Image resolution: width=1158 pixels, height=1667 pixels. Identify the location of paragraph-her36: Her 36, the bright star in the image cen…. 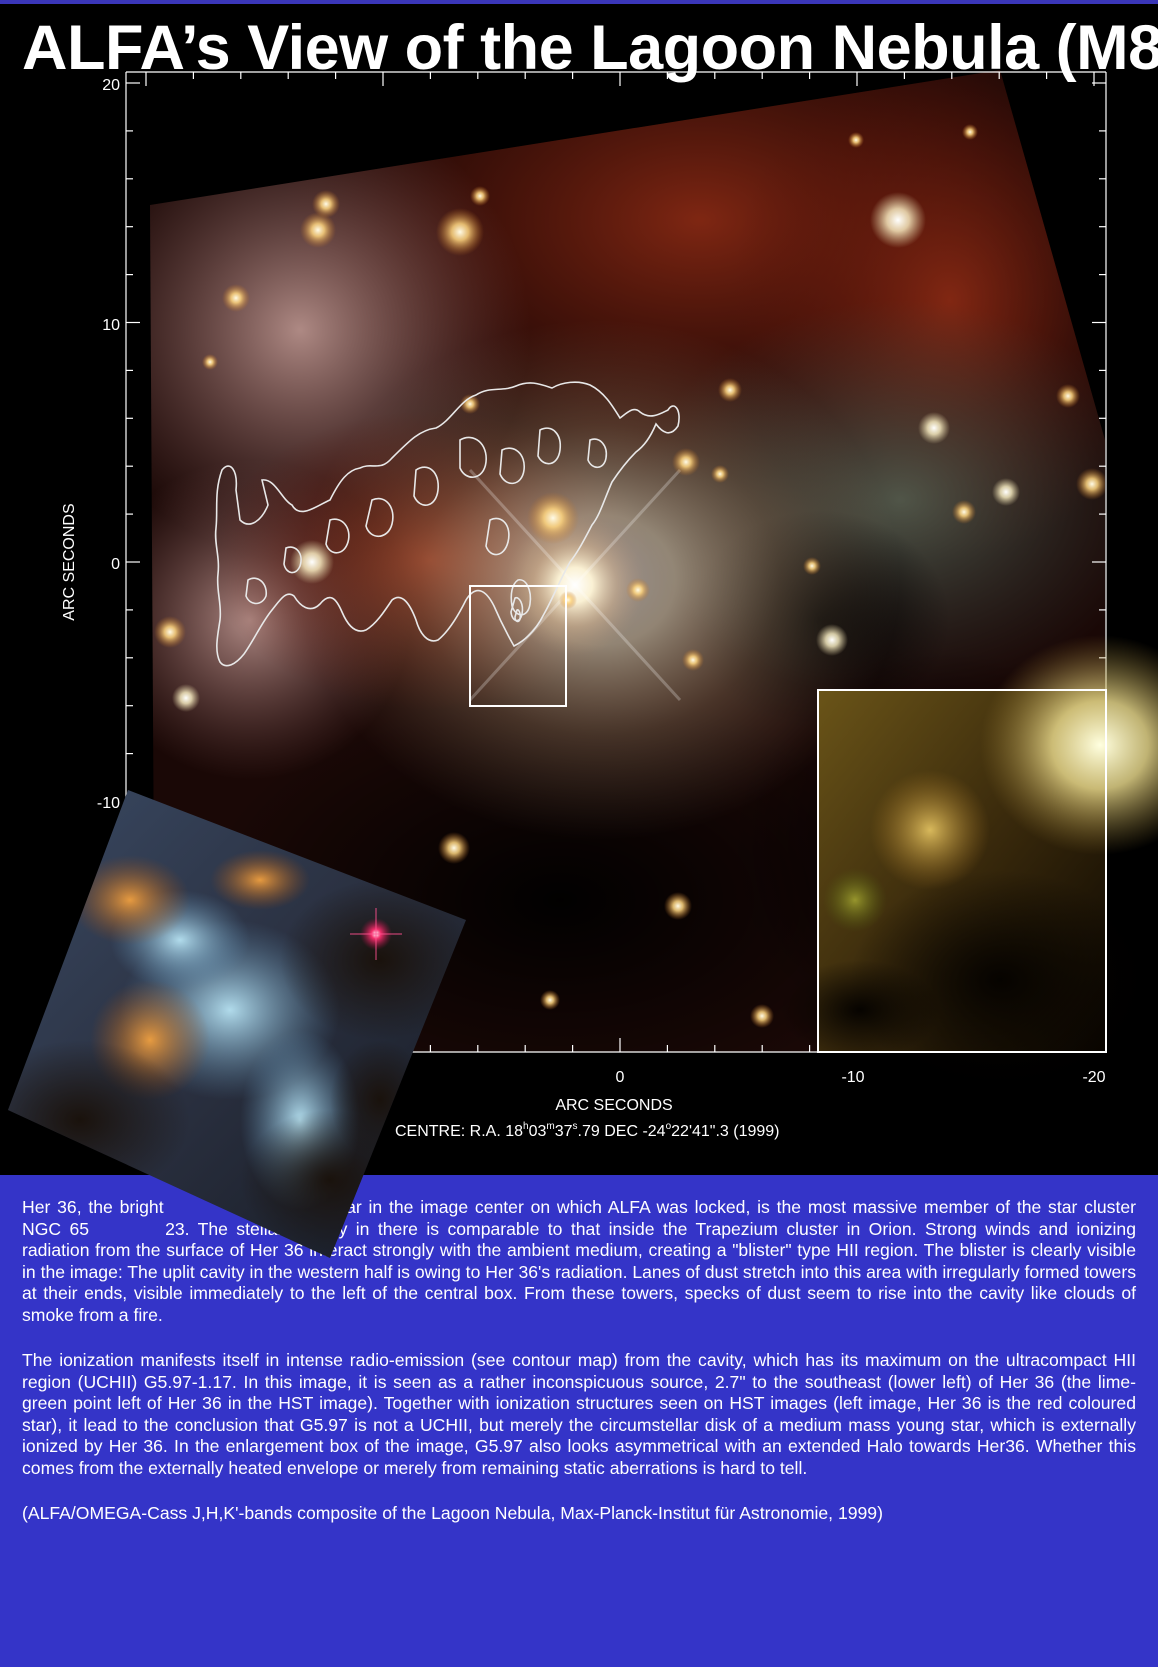
(579, 1261).